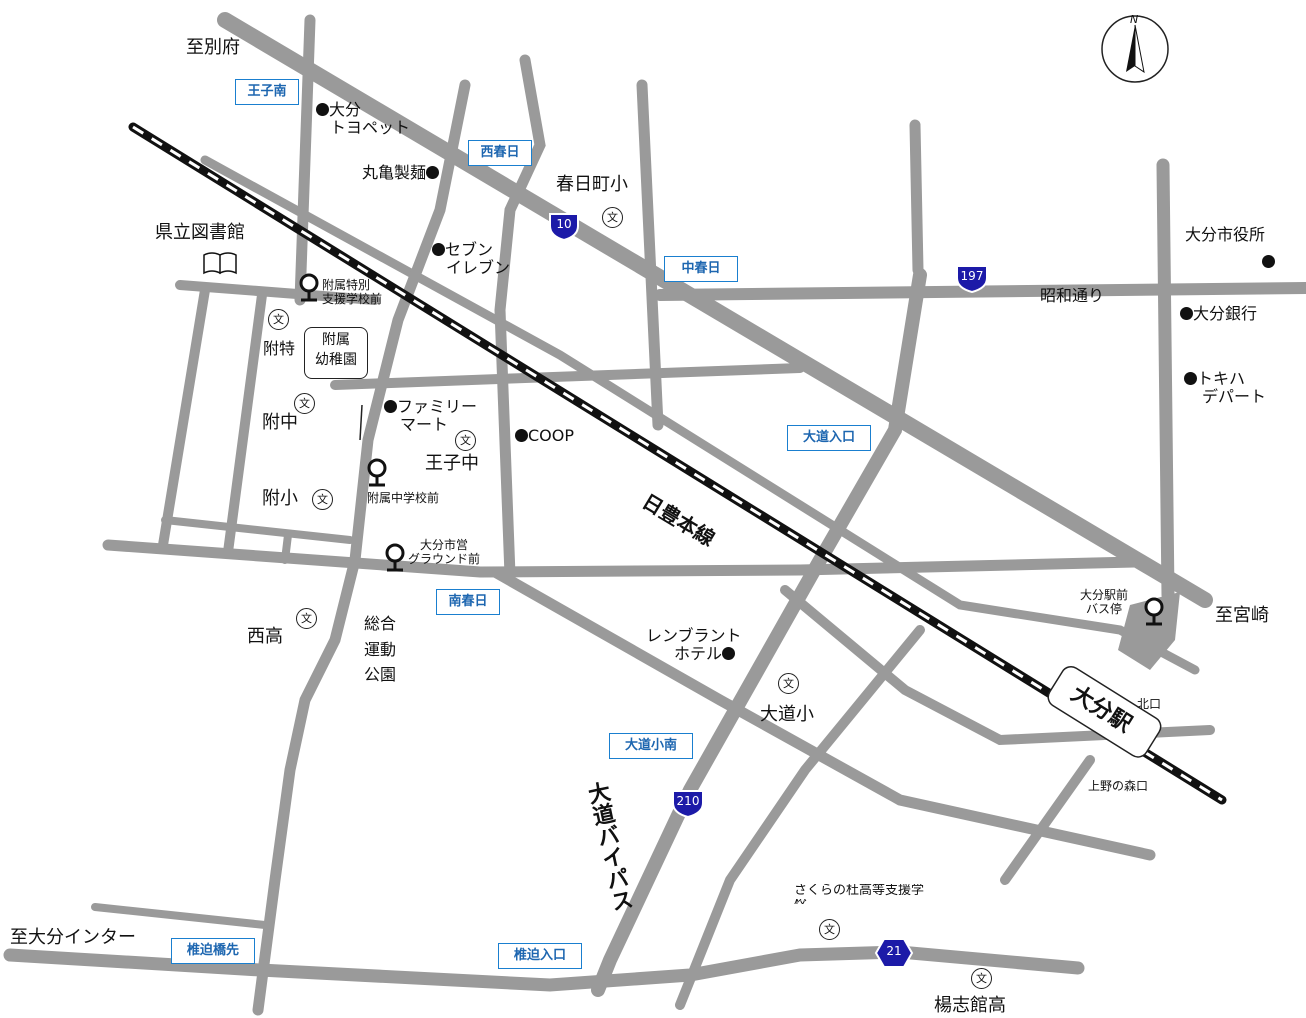 Image resolution: width=1306 pixels, height=1018 pixels. I want to click on school-fuzokutoku: 附特, so click(279, 348).